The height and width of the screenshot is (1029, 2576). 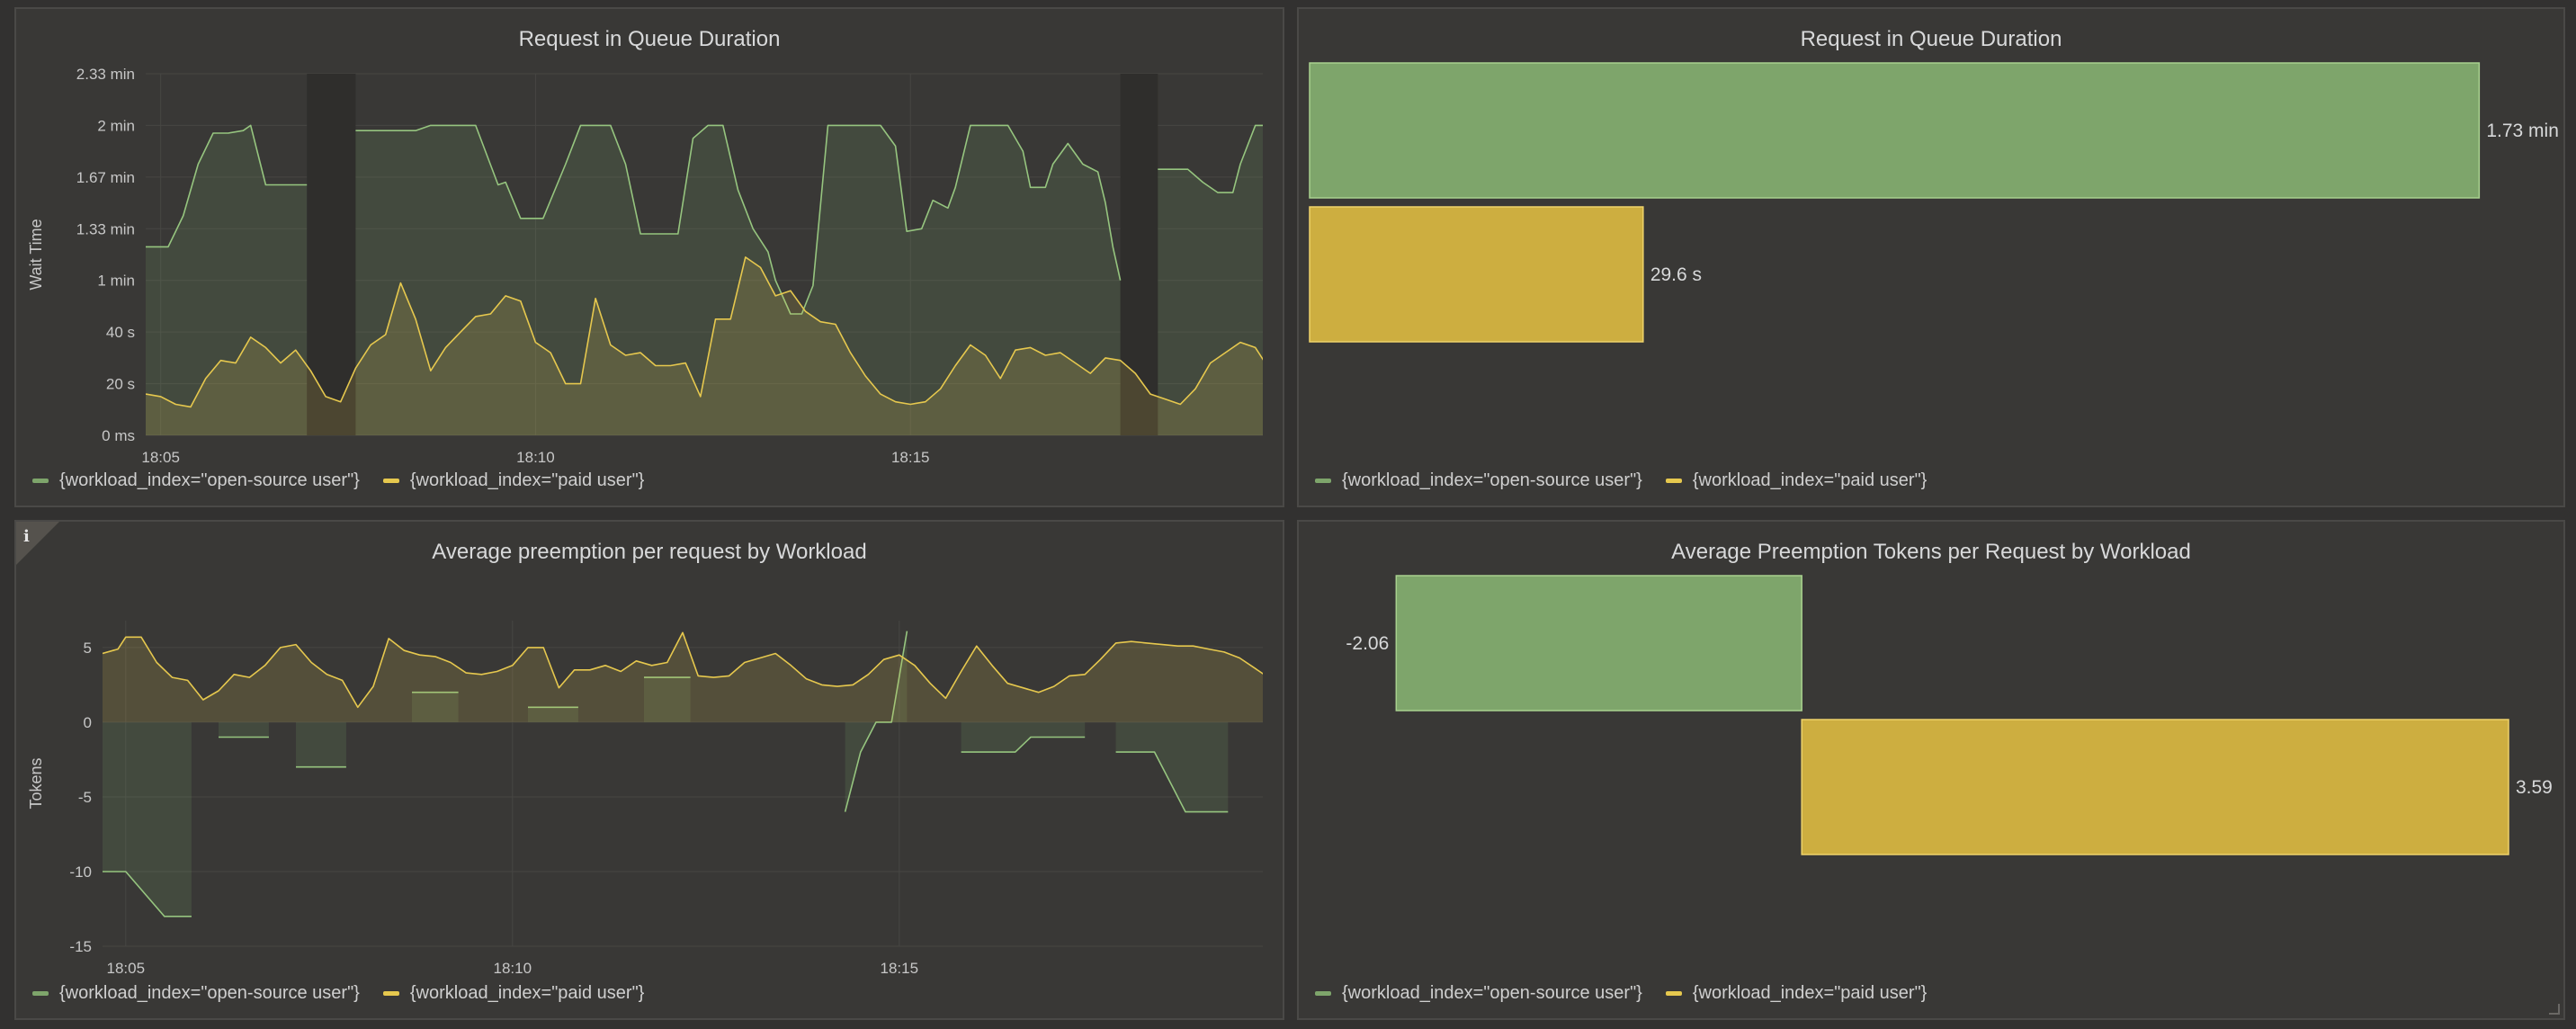 I want to click on y-tick-label: 0, so click(x=88, y=722).